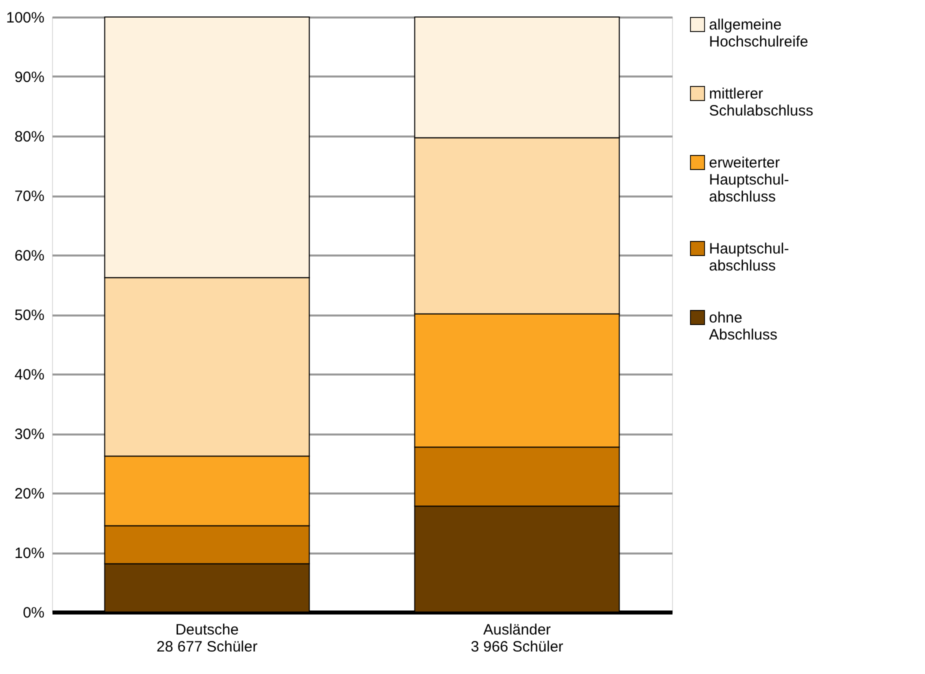 This screenshot has height=674, width=925. What do you see at coordinates (29, 375) in the screenshot?
I see `y-tick-label: 40%` at bounding box center [29, 375].